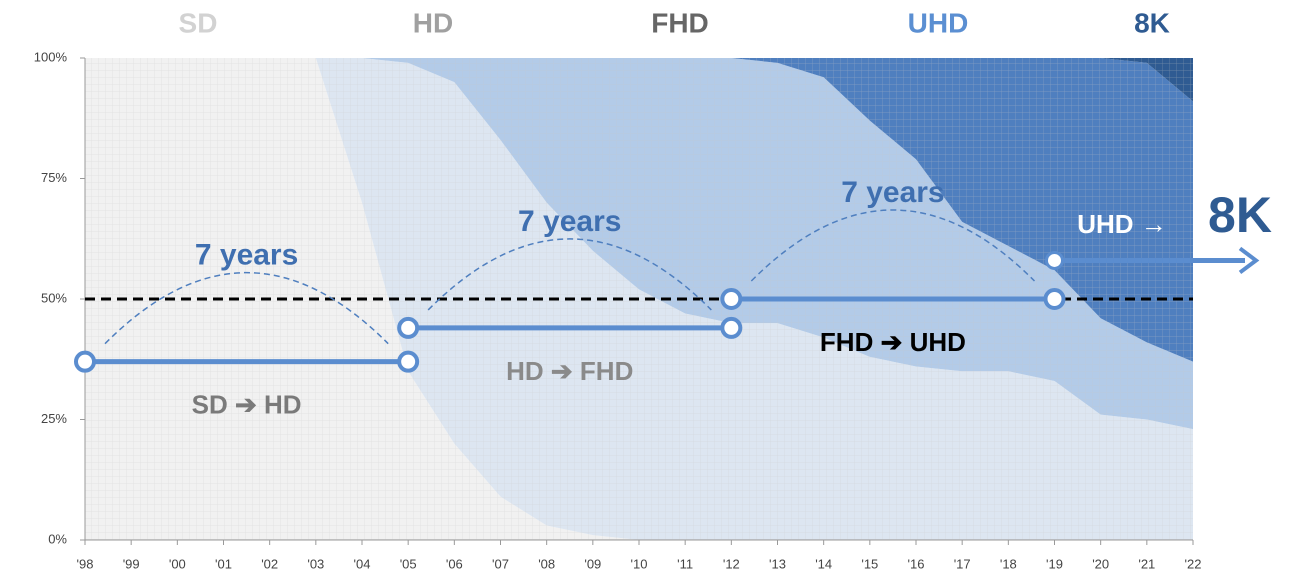  I want to click on y-tick-label: 100%, so click(51, 56).